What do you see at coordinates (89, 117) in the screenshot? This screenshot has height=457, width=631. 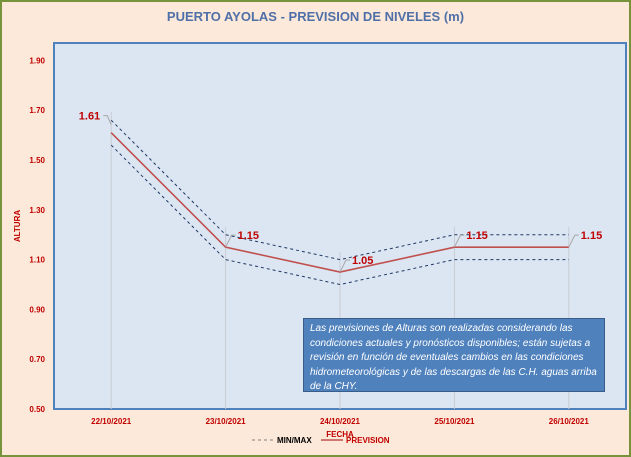 I see `data-label: 1.61` at bounding box center [89, 117].